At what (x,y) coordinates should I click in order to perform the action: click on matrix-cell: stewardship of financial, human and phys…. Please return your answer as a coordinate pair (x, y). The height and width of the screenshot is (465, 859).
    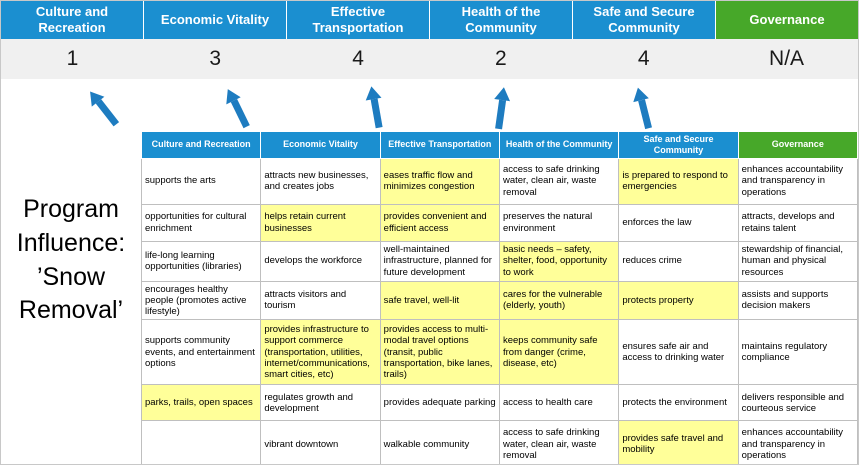
    Looking at the image, I should click on (797, 261).